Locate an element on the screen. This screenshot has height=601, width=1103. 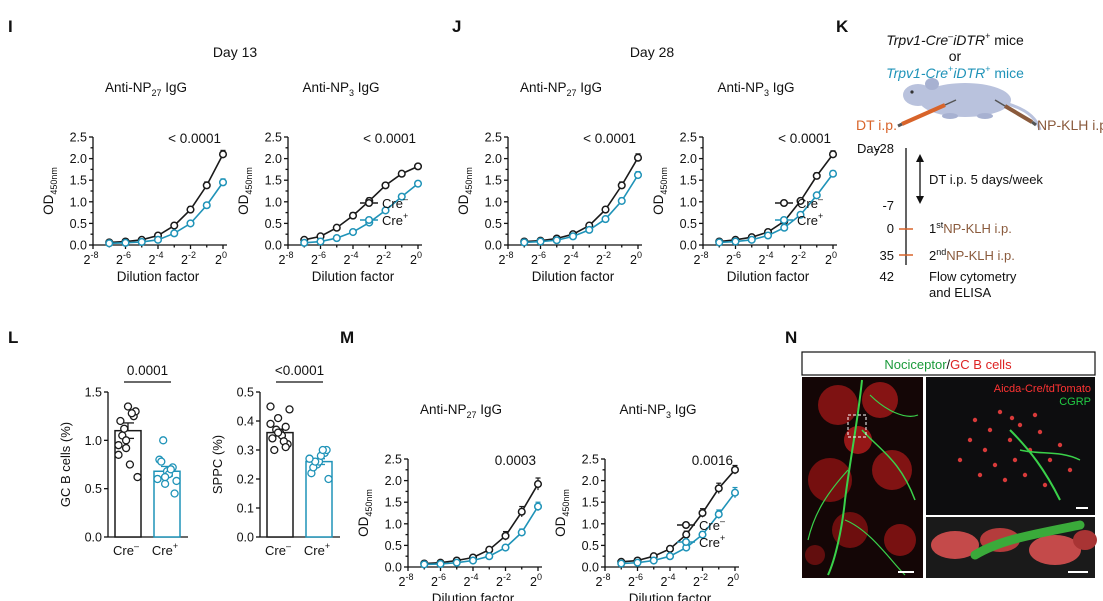
l2-ytick-label: 0.2 is located at coordinates (245, 480).